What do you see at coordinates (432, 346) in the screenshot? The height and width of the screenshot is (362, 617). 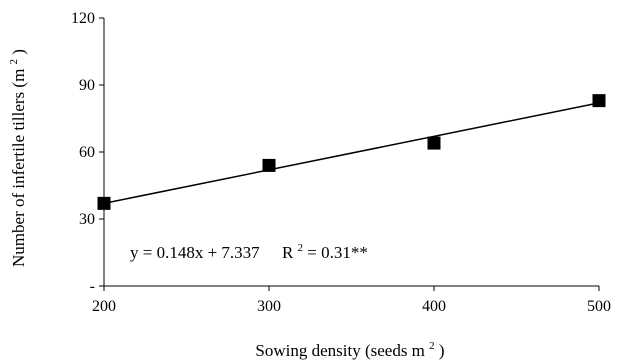 I see `x-axis-title-superscript: 2` at bounding box center [432, 346].